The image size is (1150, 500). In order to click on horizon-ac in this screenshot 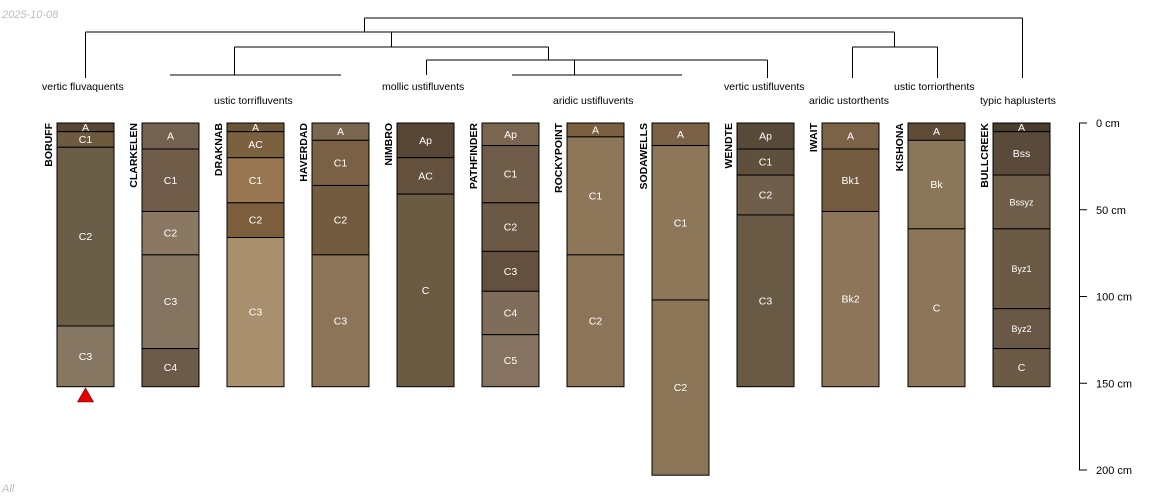, I will do `click(425, 176)`.